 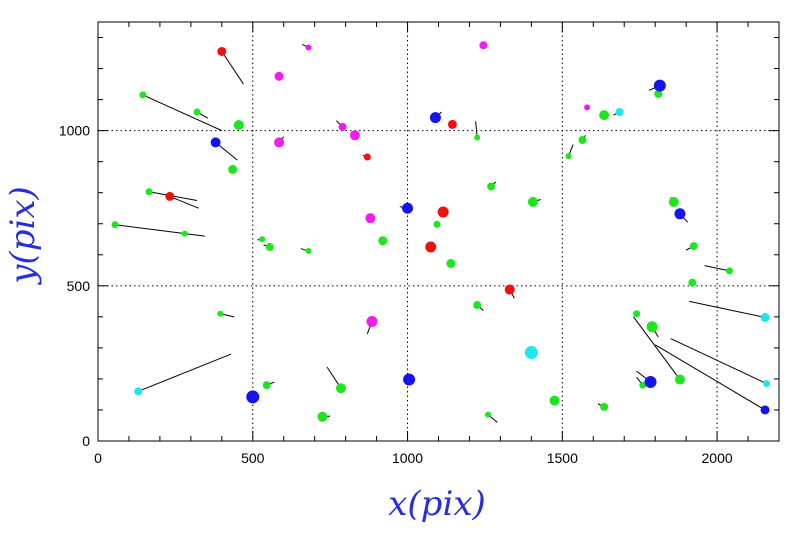 What do you see at coordinates (407, 458) in the screenshot?
I see `x-tick-label: 1000` at bounding box center [407, 458].